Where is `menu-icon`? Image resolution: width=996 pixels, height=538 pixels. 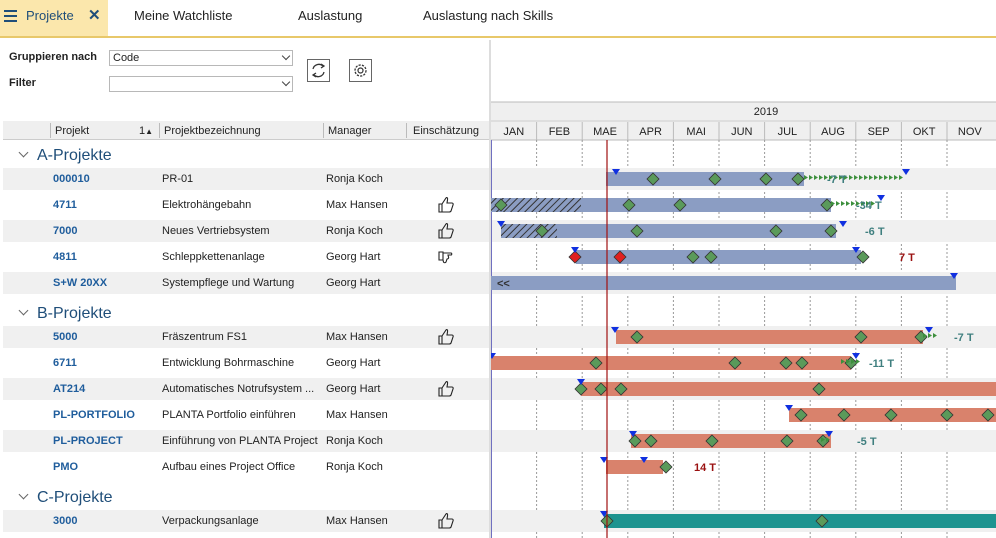
menu-icon is located at coordinates (10, 16).